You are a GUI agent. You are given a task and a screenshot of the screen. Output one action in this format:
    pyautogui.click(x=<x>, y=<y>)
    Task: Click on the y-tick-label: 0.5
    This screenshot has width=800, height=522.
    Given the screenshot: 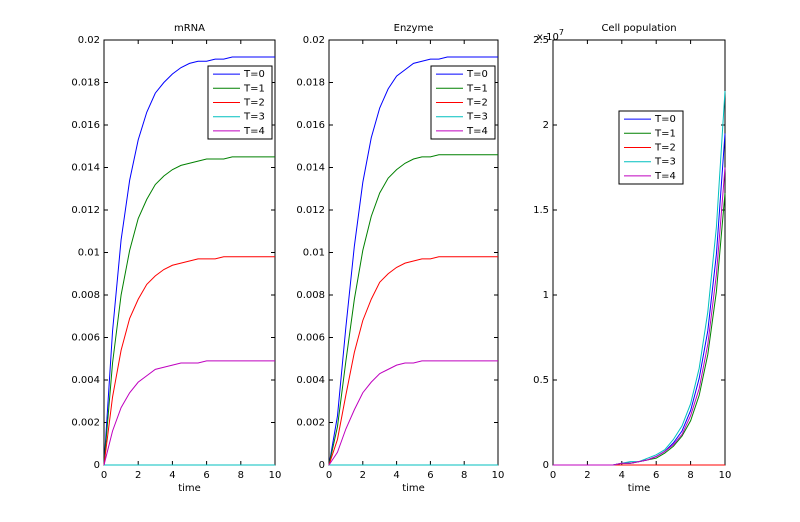 What is the action you would take?
    pyautogui.click(x=541, y=380)
    